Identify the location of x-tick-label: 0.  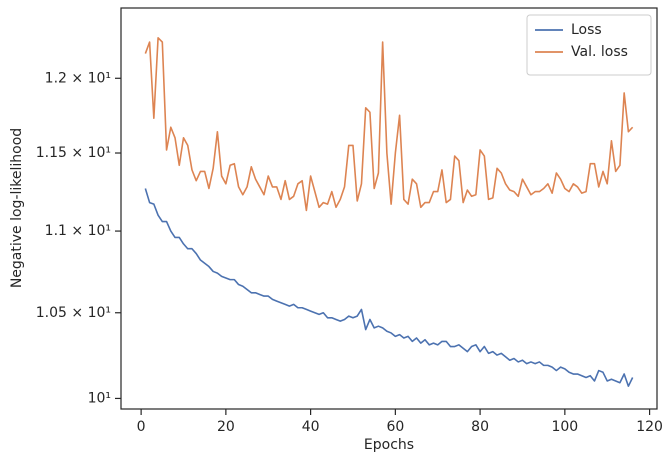
(141, 427).